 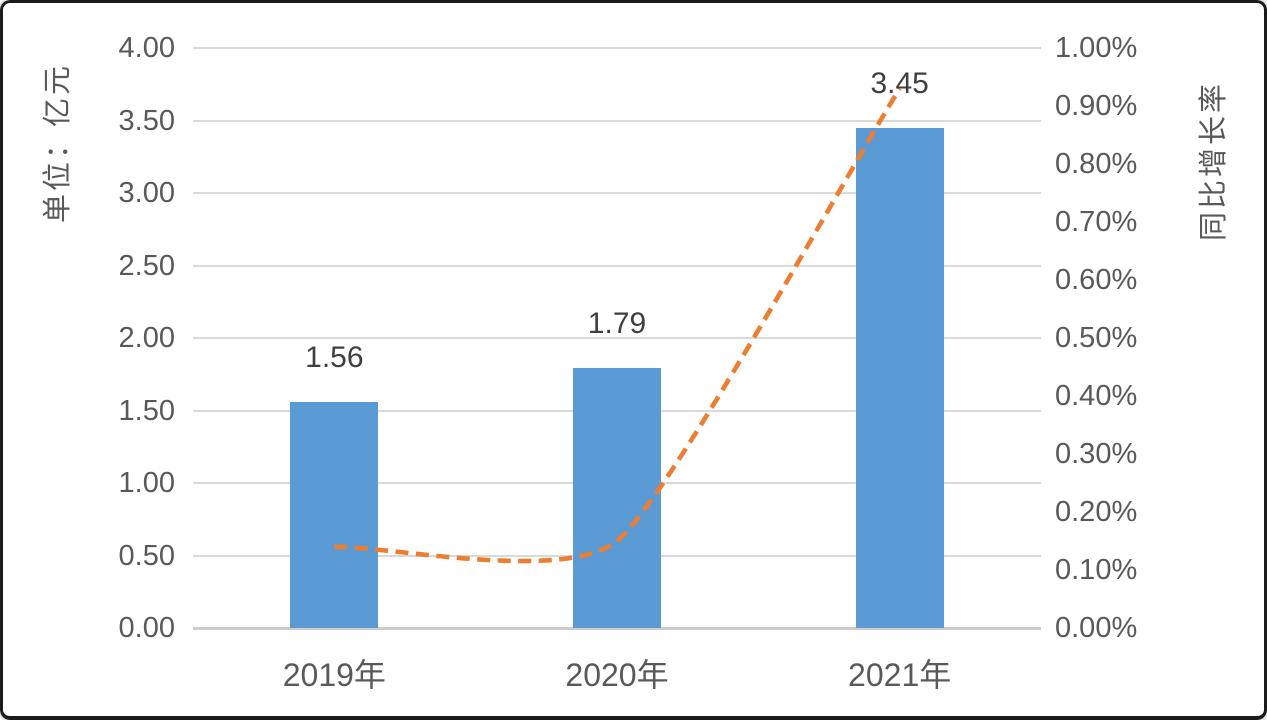 What do you see at coordinates (617, 675) in the screenshot?
I see `category-label: 2020年` at bounding box center [617, 675].